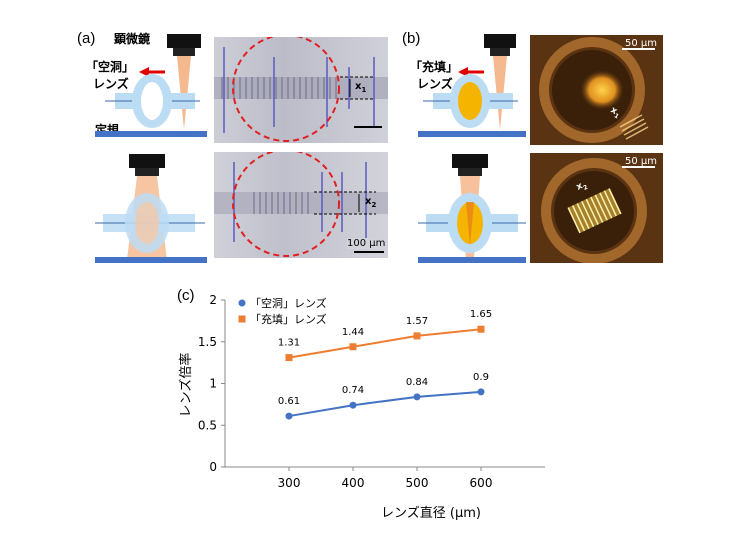 This screenshot has height=550, width=733. Describe the element at coordinates (213, 384) in the screenshot. I see `y-tick-label: 1` at that location.